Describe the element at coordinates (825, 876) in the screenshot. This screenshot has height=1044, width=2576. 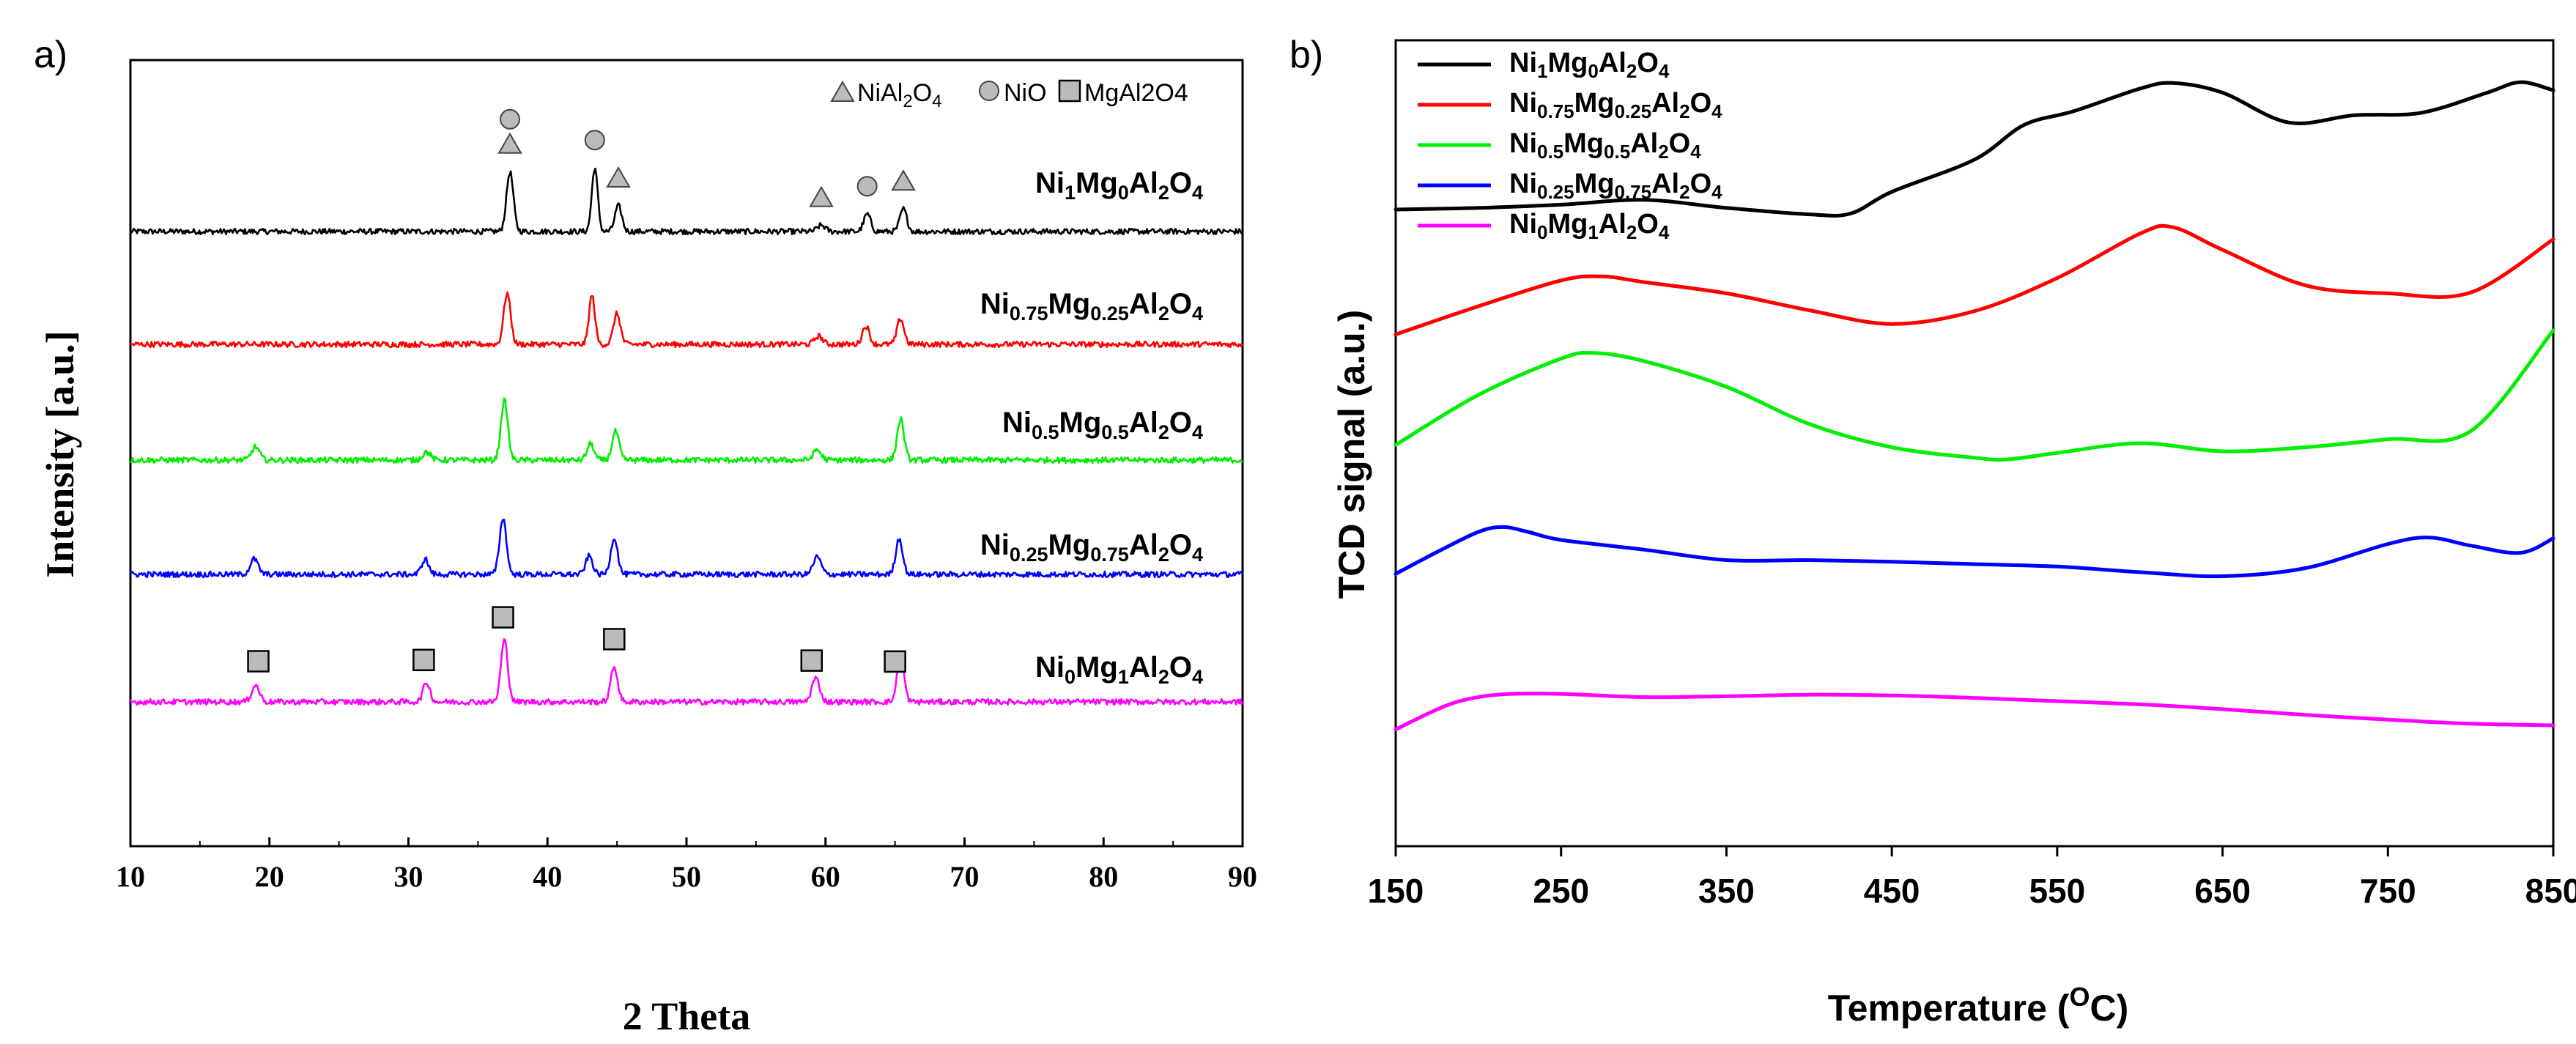
I see `x-tick-label: 60` at that location.